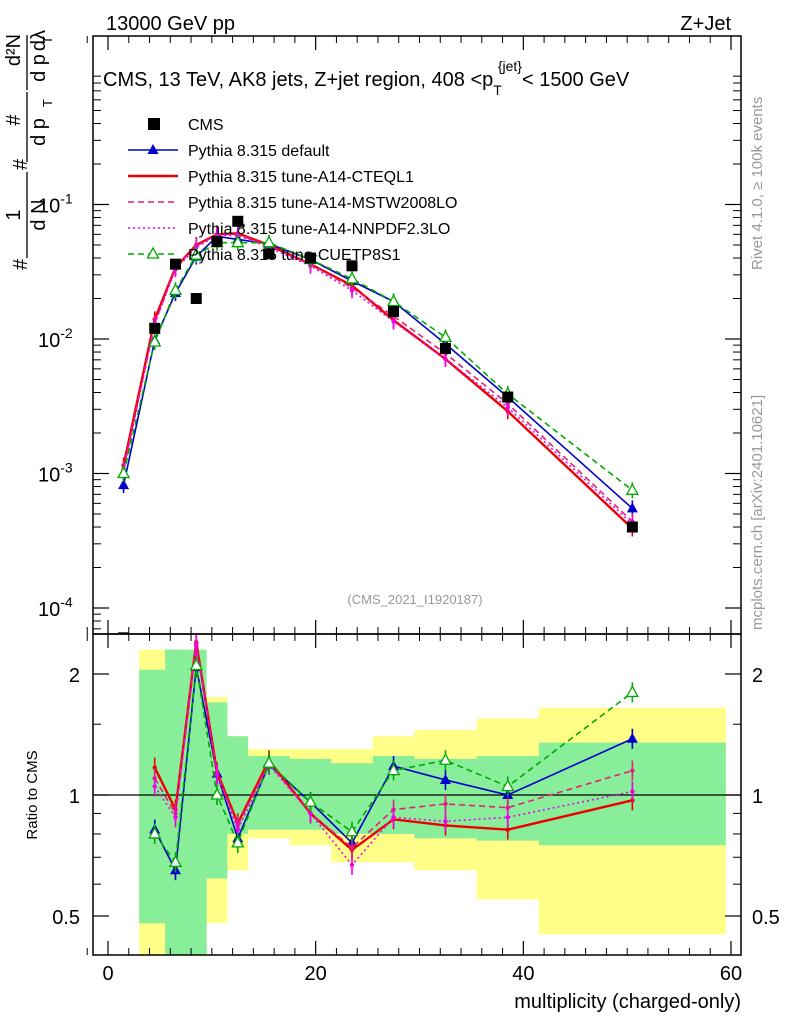  I want to click on legend-label-0: CMS, so click(206, 125).